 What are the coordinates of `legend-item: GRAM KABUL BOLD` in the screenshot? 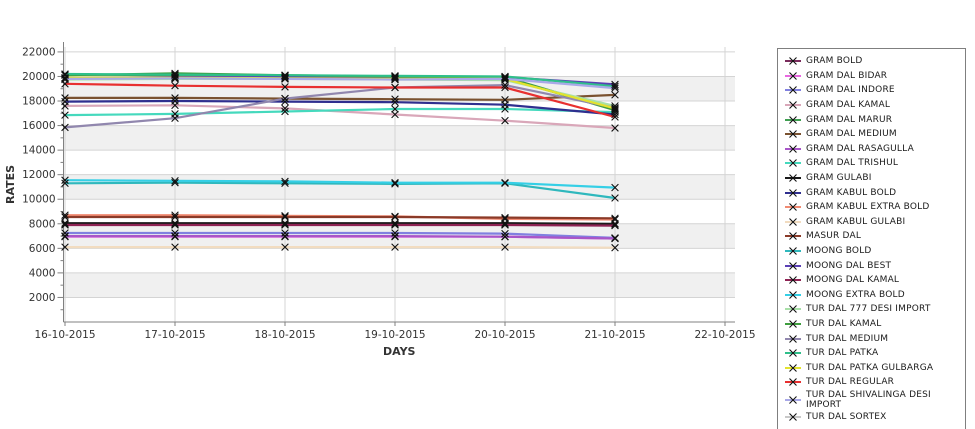 It's located at (872, 192).